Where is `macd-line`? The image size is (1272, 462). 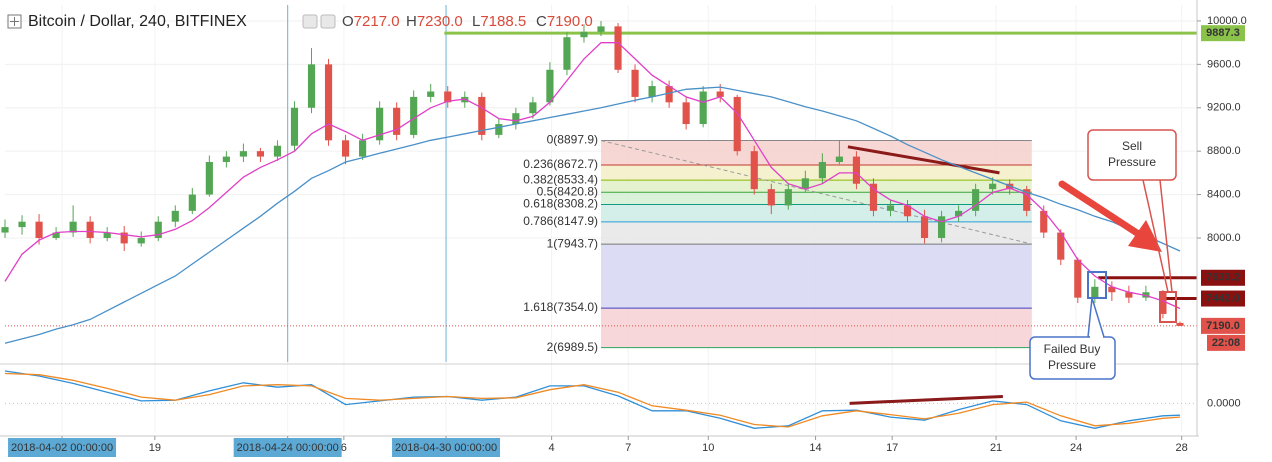 macd-line is located at coordinates (592, 399).